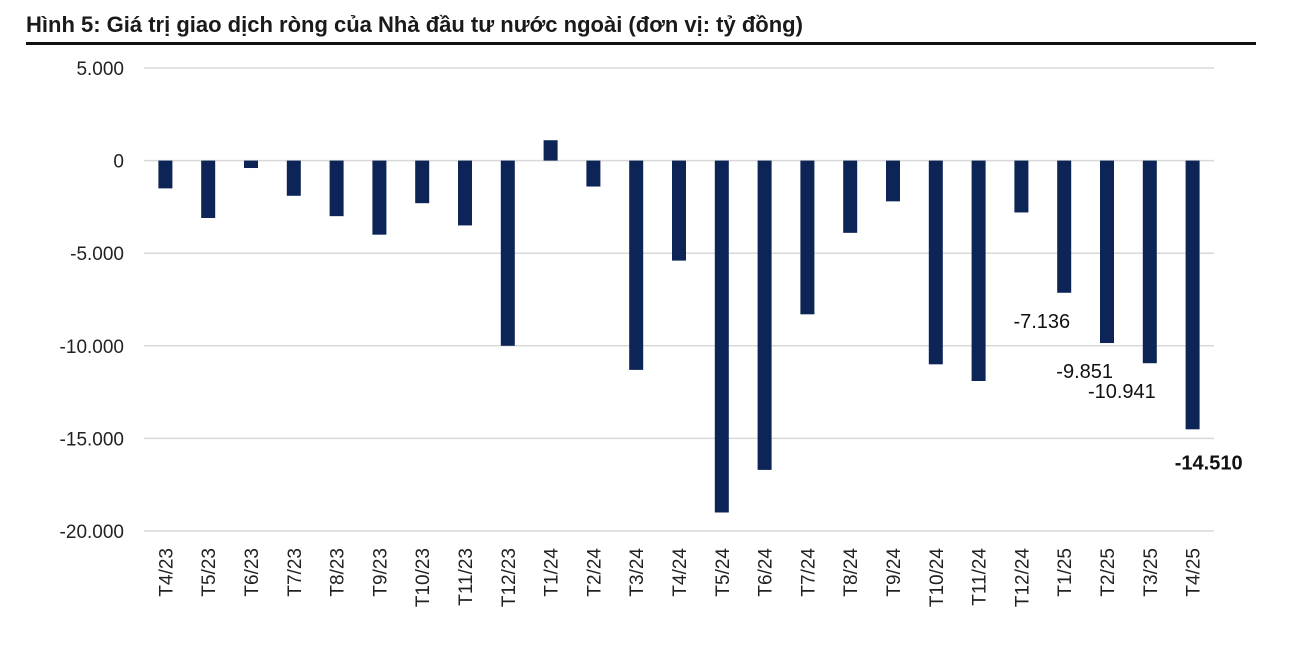 This screenshot has height=652, width=1308. What do you see at coordinates (1122, 392) in the screenshot?
I see `data-label: -10.941` at bounding box center [1122, 392].